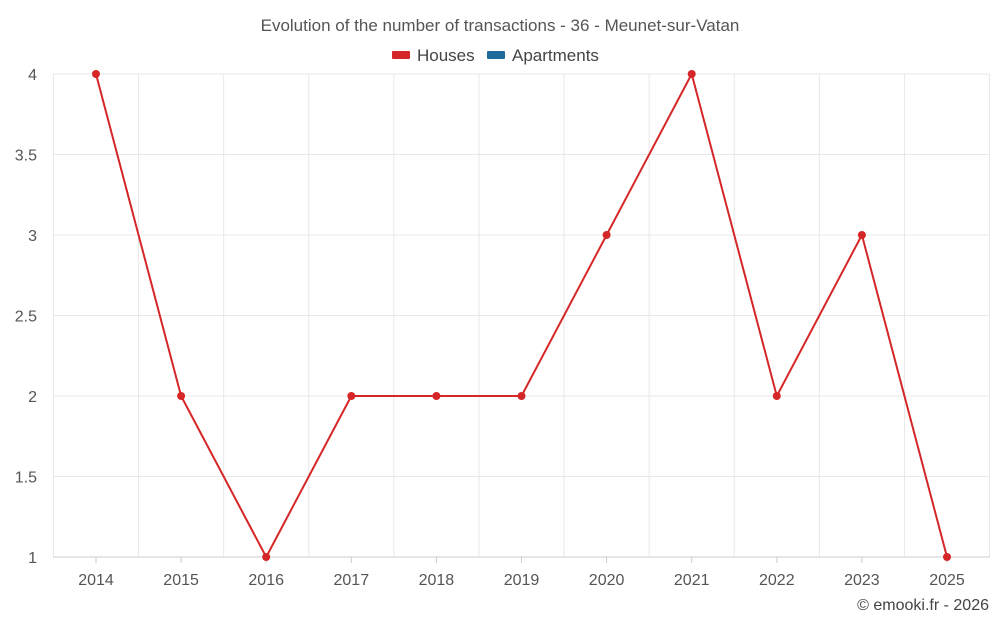  I want to click on x-tick-label: 2016, so click(266, 580).